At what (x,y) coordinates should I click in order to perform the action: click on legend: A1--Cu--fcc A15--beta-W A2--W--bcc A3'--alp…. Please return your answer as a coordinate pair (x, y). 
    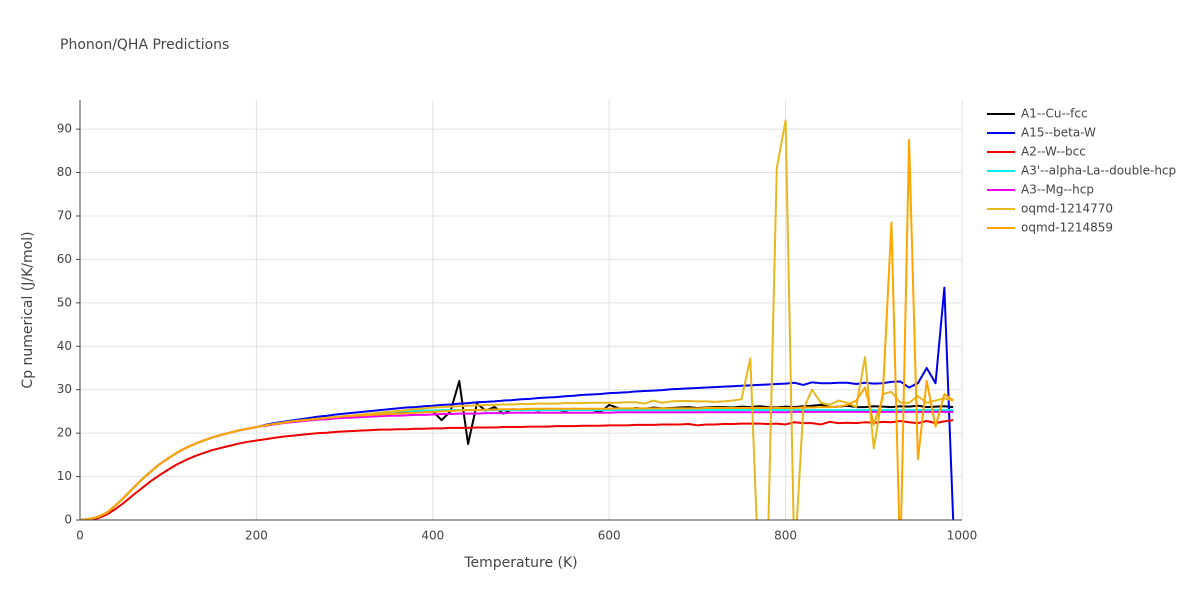
    Looking at the image, I should click on (1081, 171).